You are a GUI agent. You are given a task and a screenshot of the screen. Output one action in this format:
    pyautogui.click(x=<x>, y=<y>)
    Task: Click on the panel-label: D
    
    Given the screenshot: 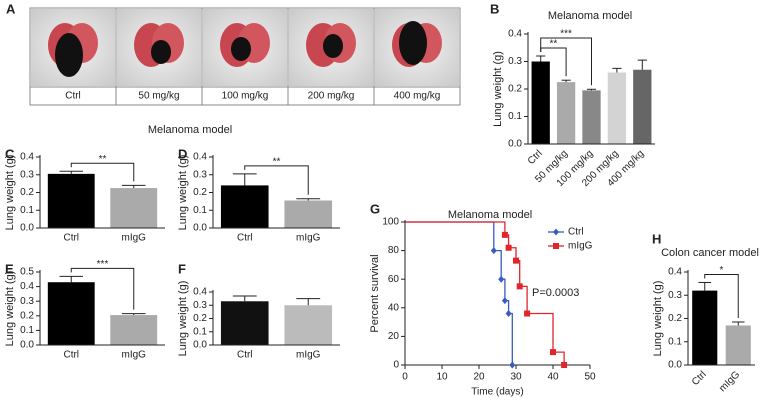 What is the action you would take?
    pyautogui.click(x=182, y=153)
    